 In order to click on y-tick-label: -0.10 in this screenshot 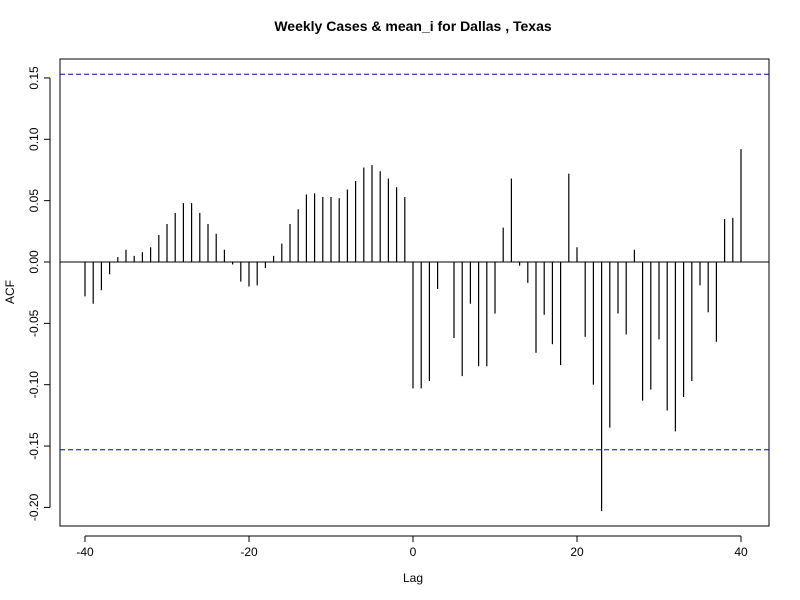, I will do `click(34, 385)`.